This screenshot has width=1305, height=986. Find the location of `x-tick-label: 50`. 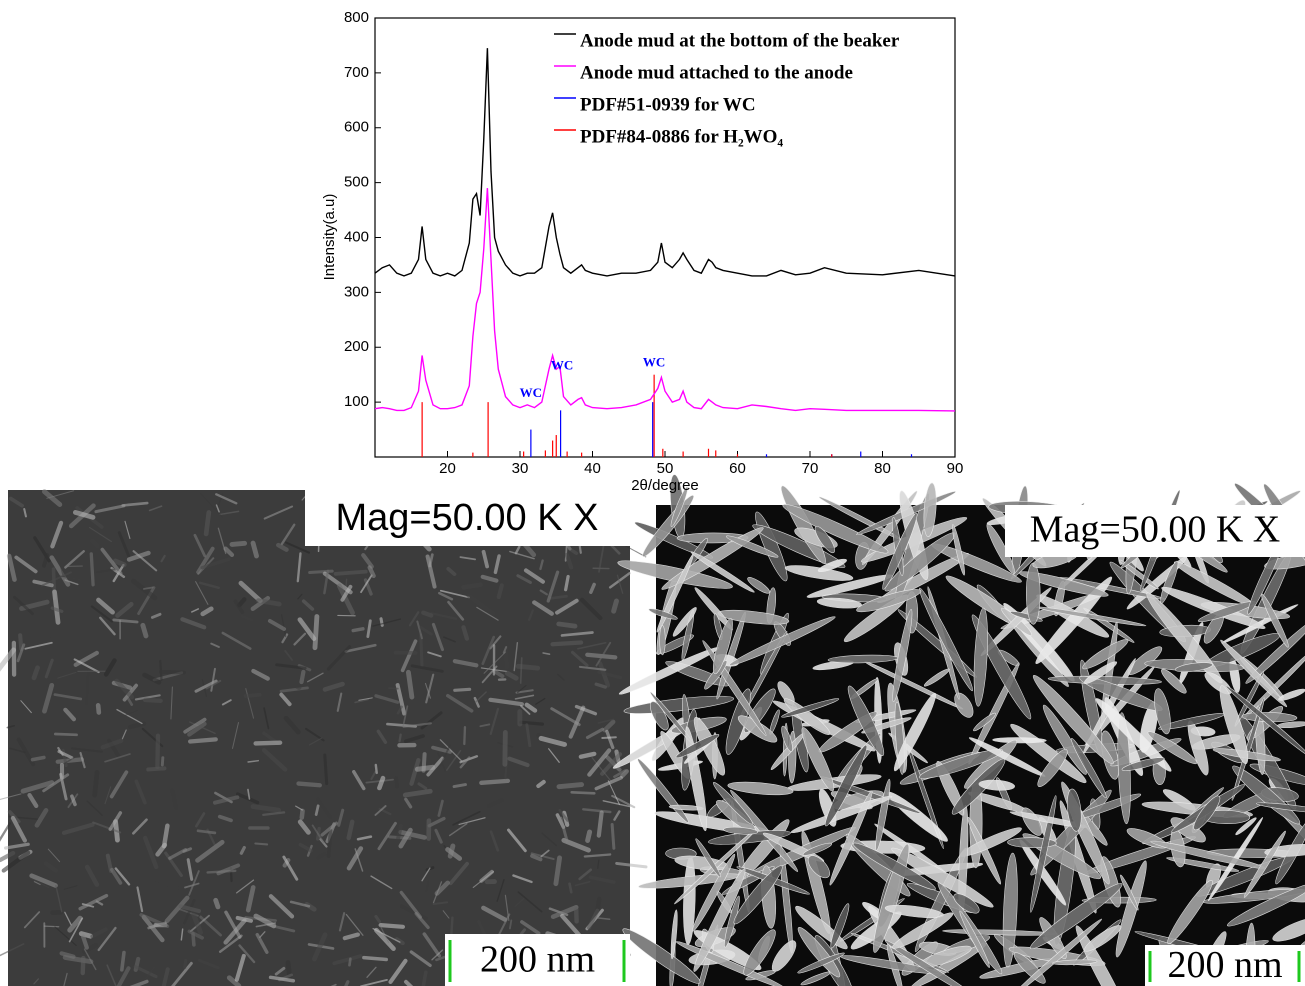

x-tick-label: 50 is located at coordinates (665, 468).